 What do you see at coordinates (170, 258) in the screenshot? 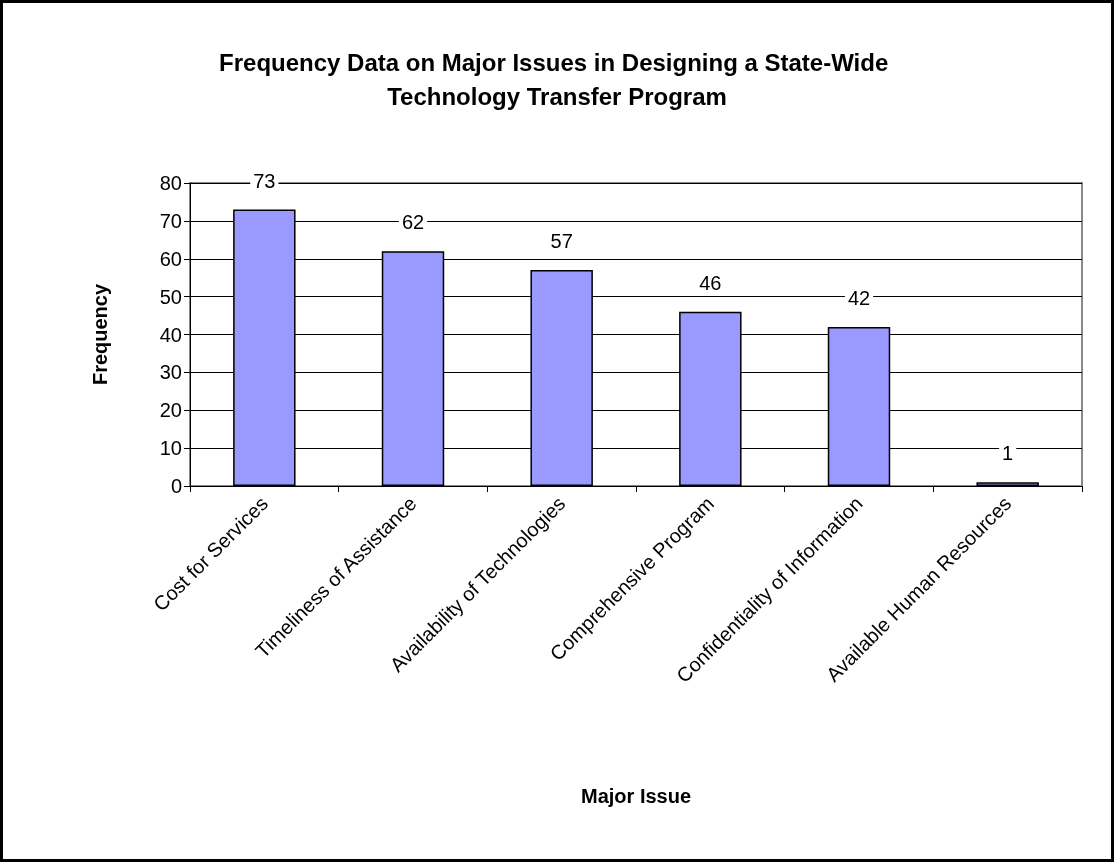
I see `y-tick-label: 60` at bounding box center [170, 258].